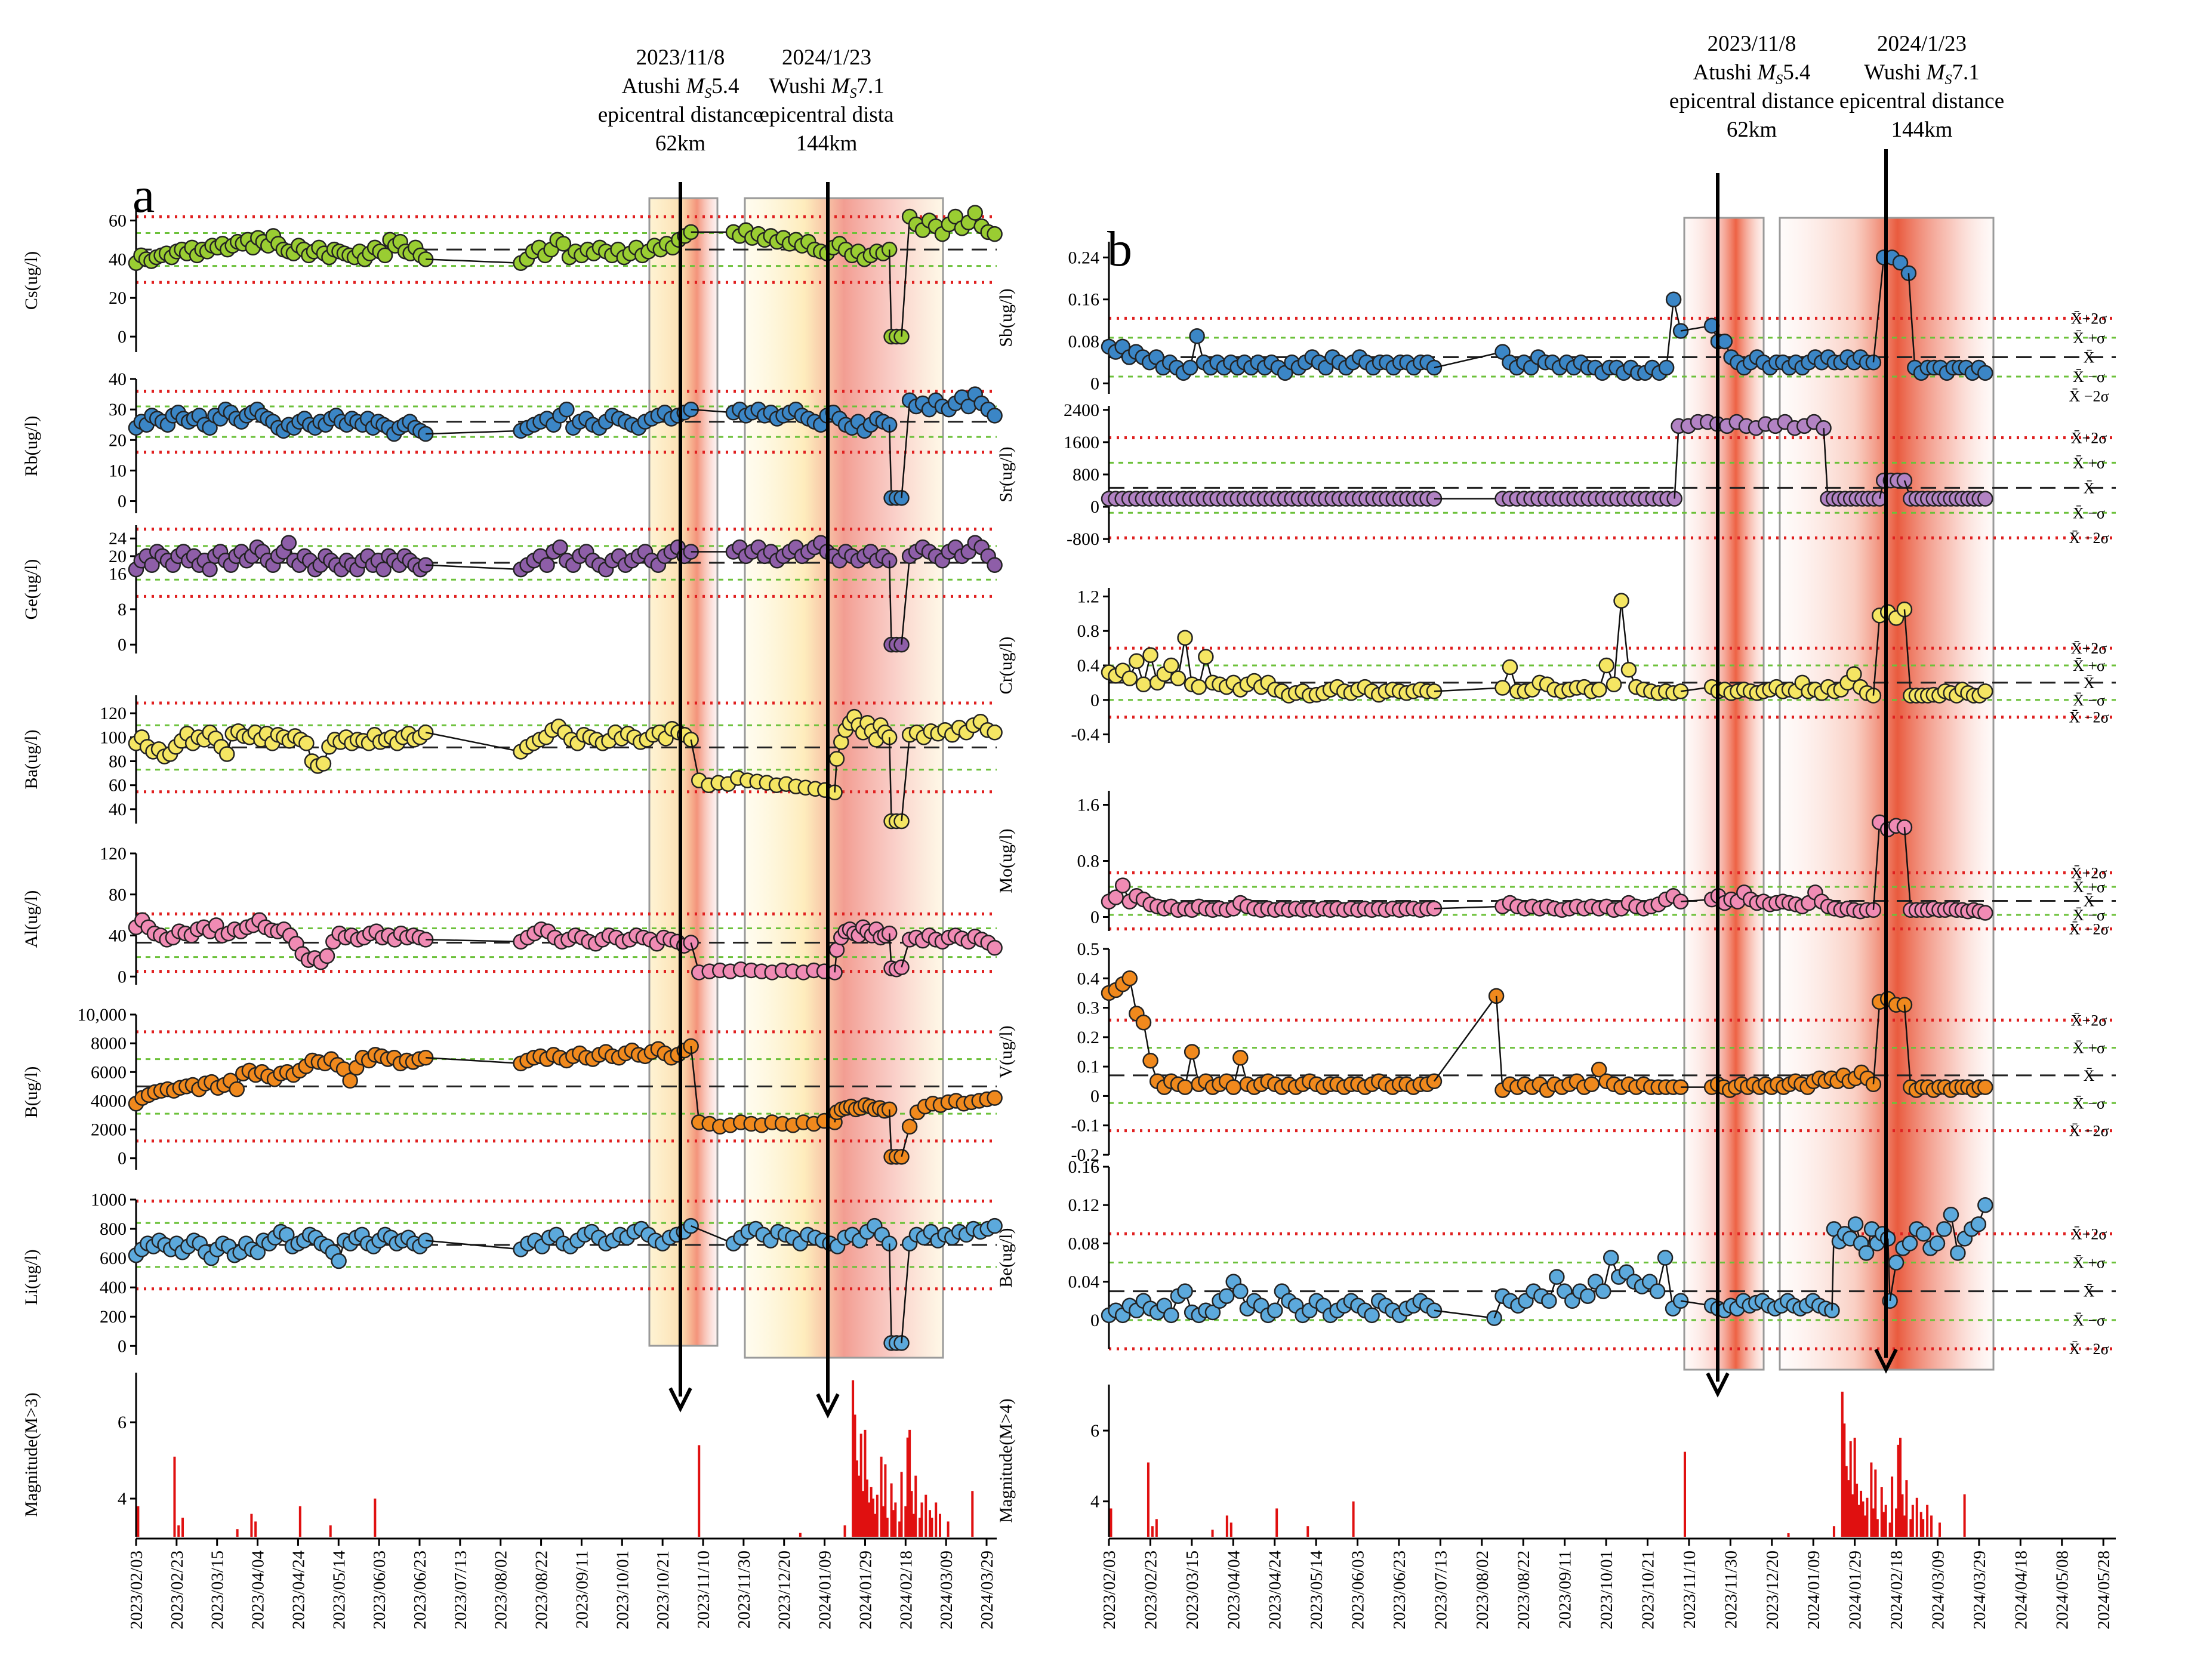  I want to click on x-tick-label: 2024/05/08, so click(2062, 1589).